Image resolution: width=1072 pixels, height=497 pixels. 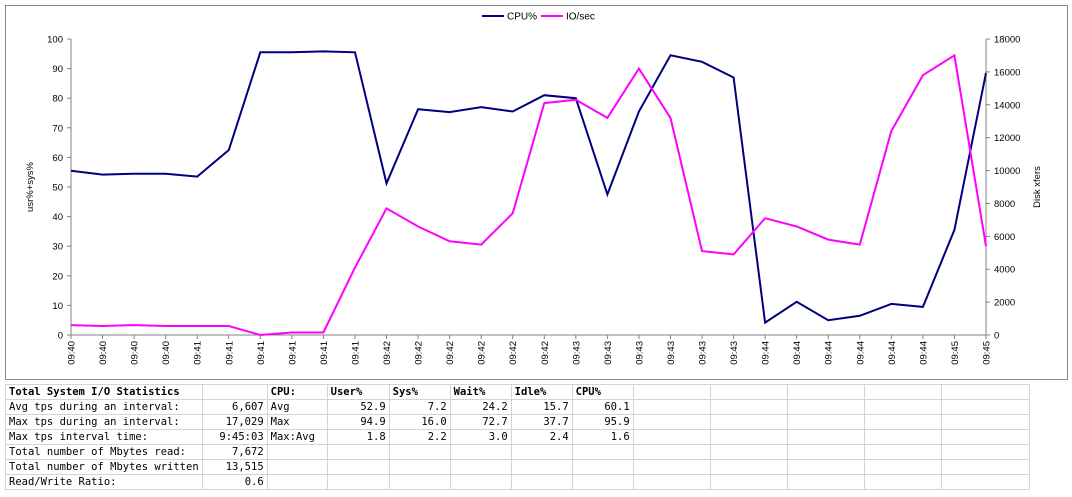 I want to click on header-cell: CPU%, so click(x=602, y=392).